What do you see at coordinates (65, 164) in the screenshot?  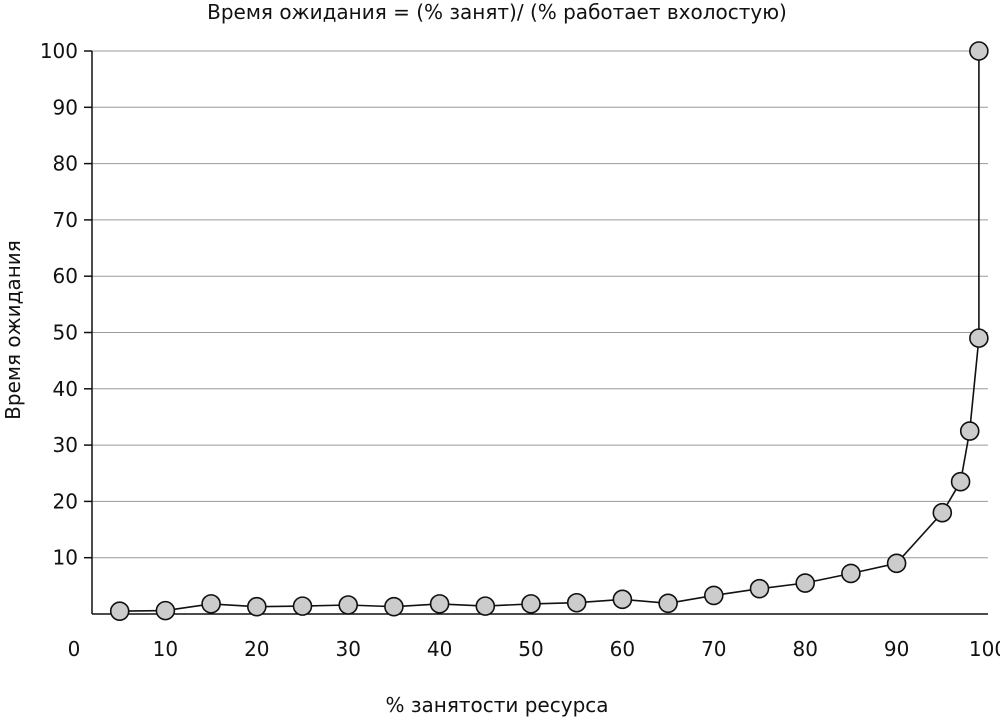 I see `y-tick-label: 80` at bounding box center [65, 164].